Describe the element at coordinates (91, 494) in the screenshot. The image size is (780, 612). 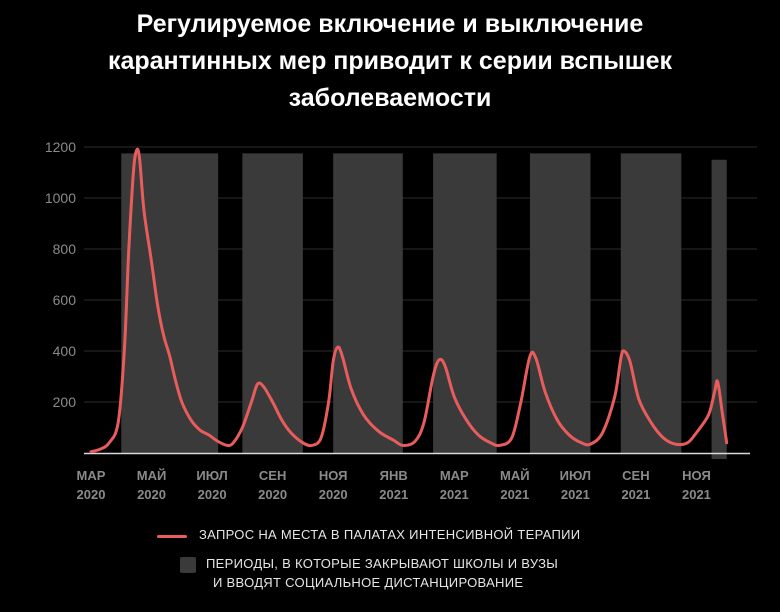
I see `x-tick-year-0: 2020` at that location.